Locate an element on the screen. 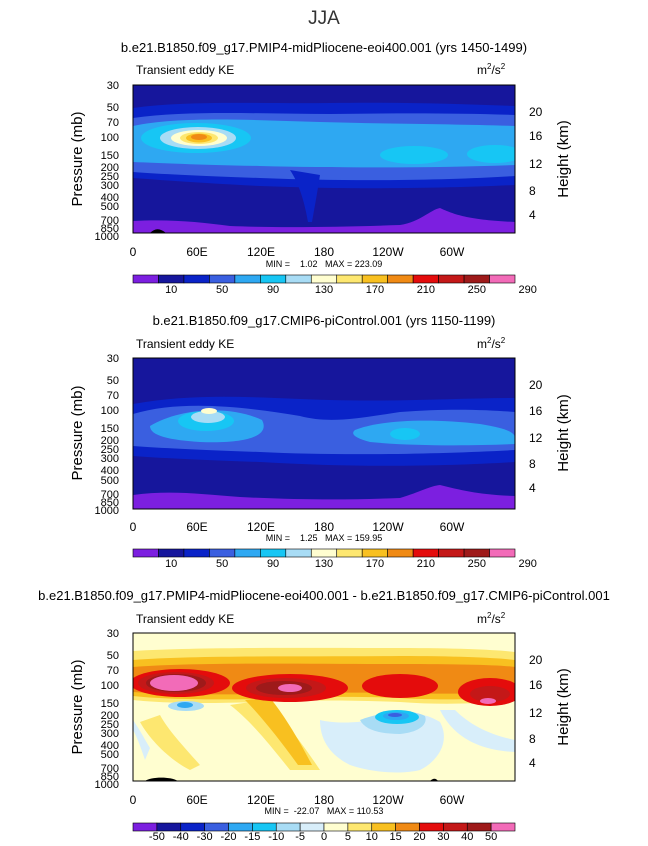 The width and height of the screenshot is (648, 846). colorbar-label: 170 is located at coordinates (375, 564).